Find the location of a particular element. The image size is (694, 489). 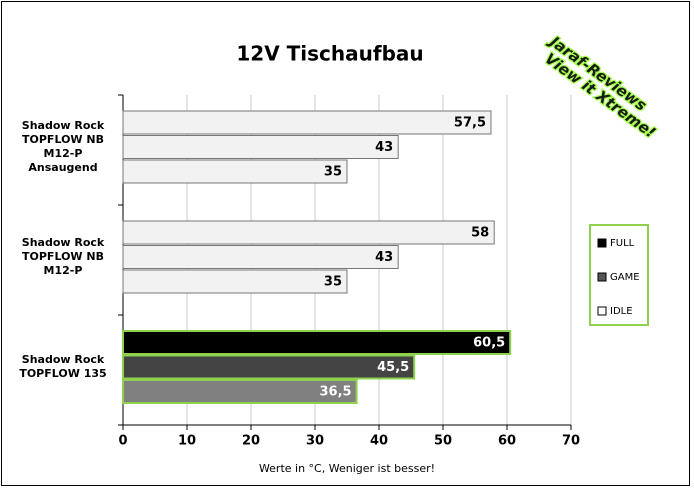

x-tick-label: 50 is located at coordinates (443, 441).